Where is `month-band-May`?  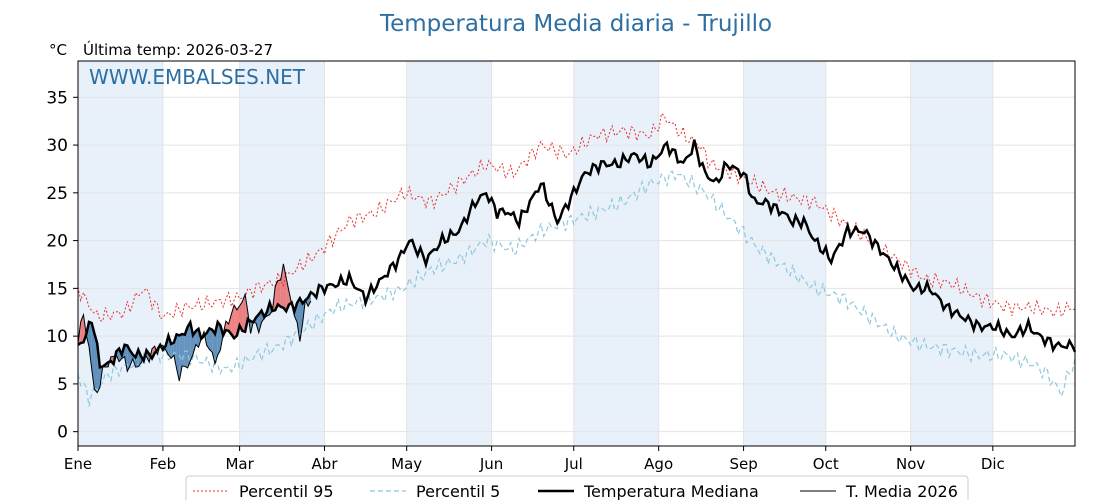
month-band-May is located at coordinates (449, 253).